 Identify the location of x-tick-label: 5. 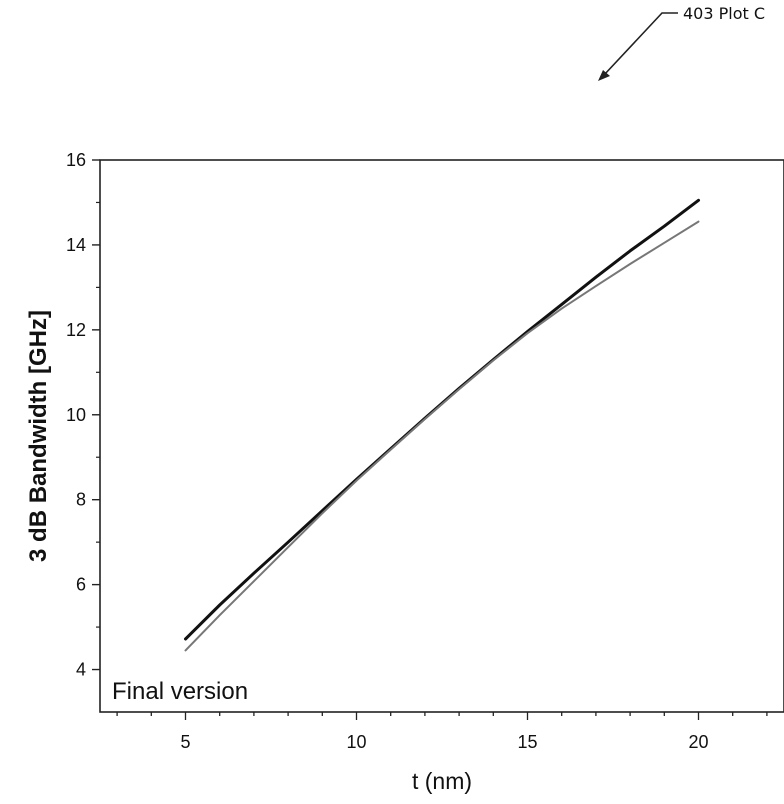
(185, 742).